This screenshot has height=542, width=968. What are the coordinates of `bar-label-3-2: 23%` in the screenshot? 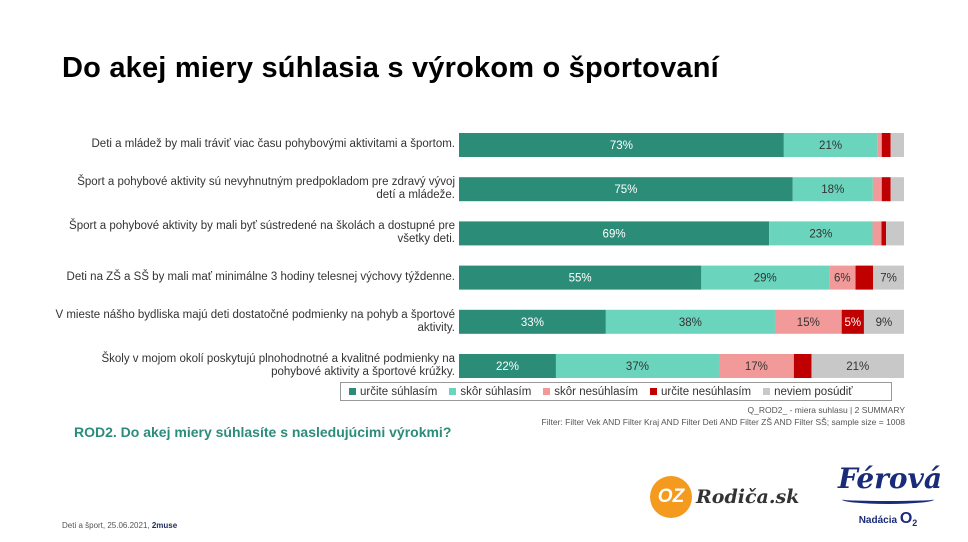 It's located at (820, 234).